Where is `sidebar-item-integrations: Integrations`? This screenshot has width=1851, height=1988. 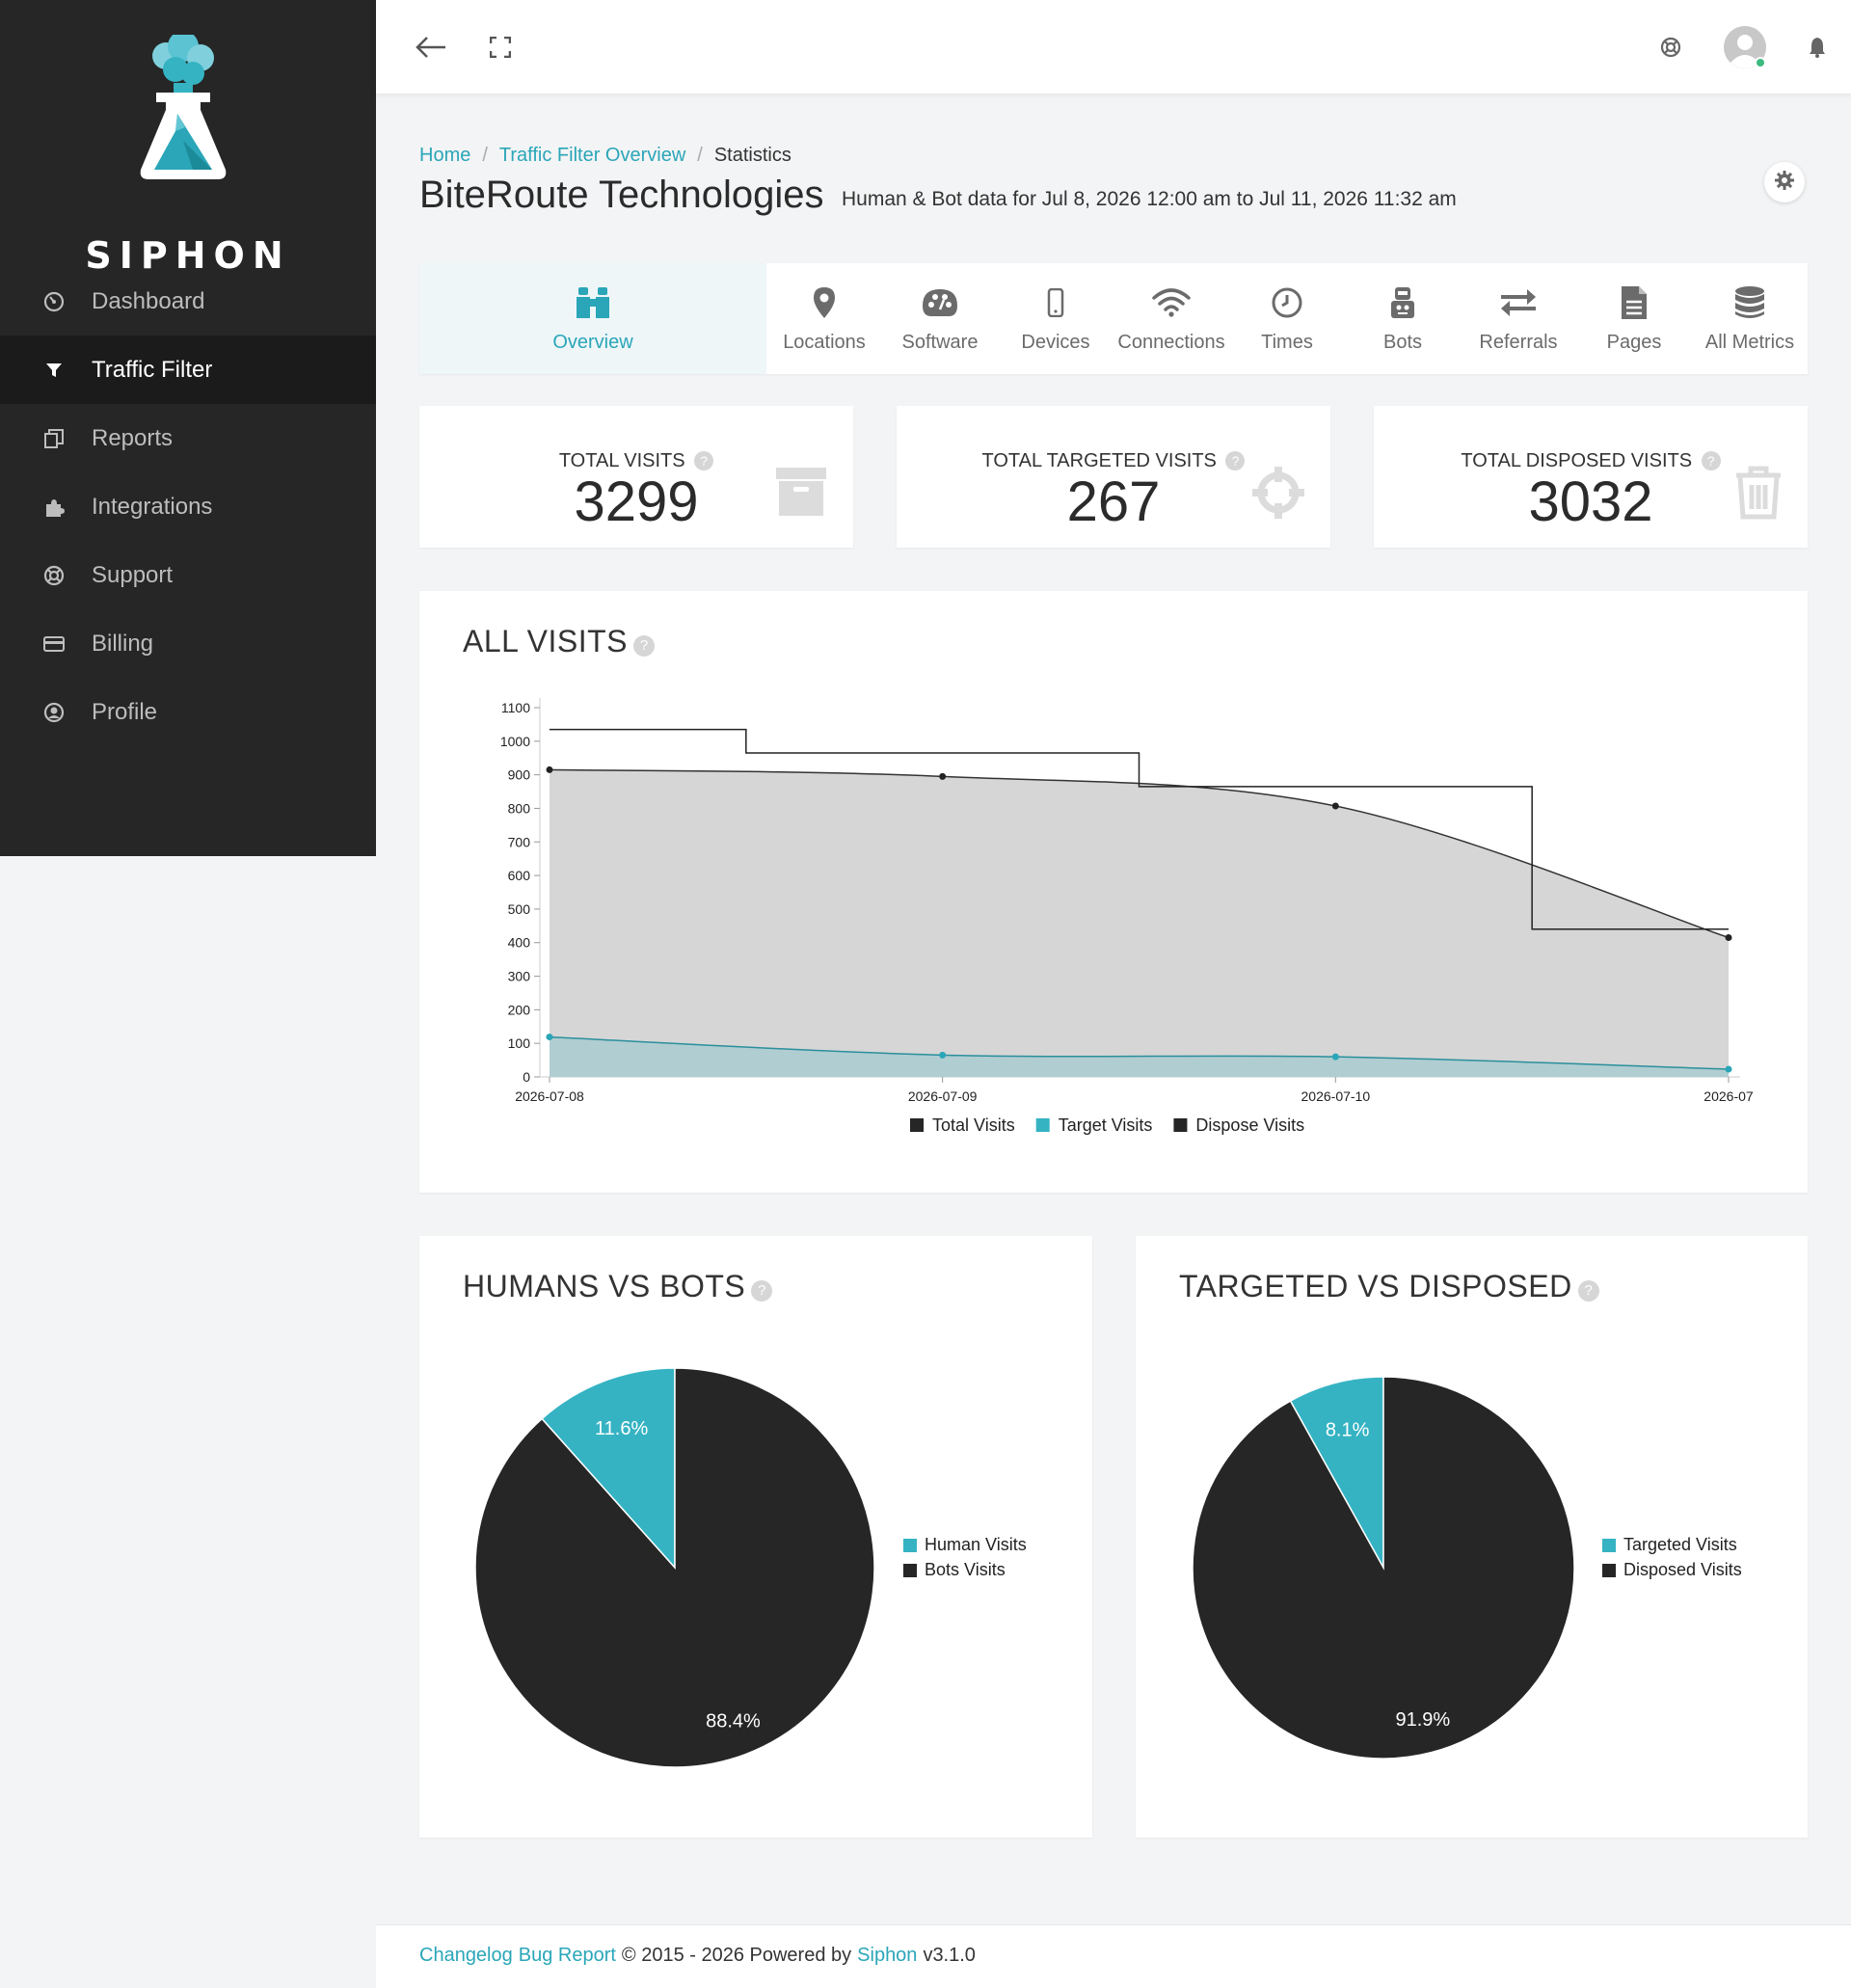
sidebar-item-integrations: Integrations is located at coordinates (188, 506).